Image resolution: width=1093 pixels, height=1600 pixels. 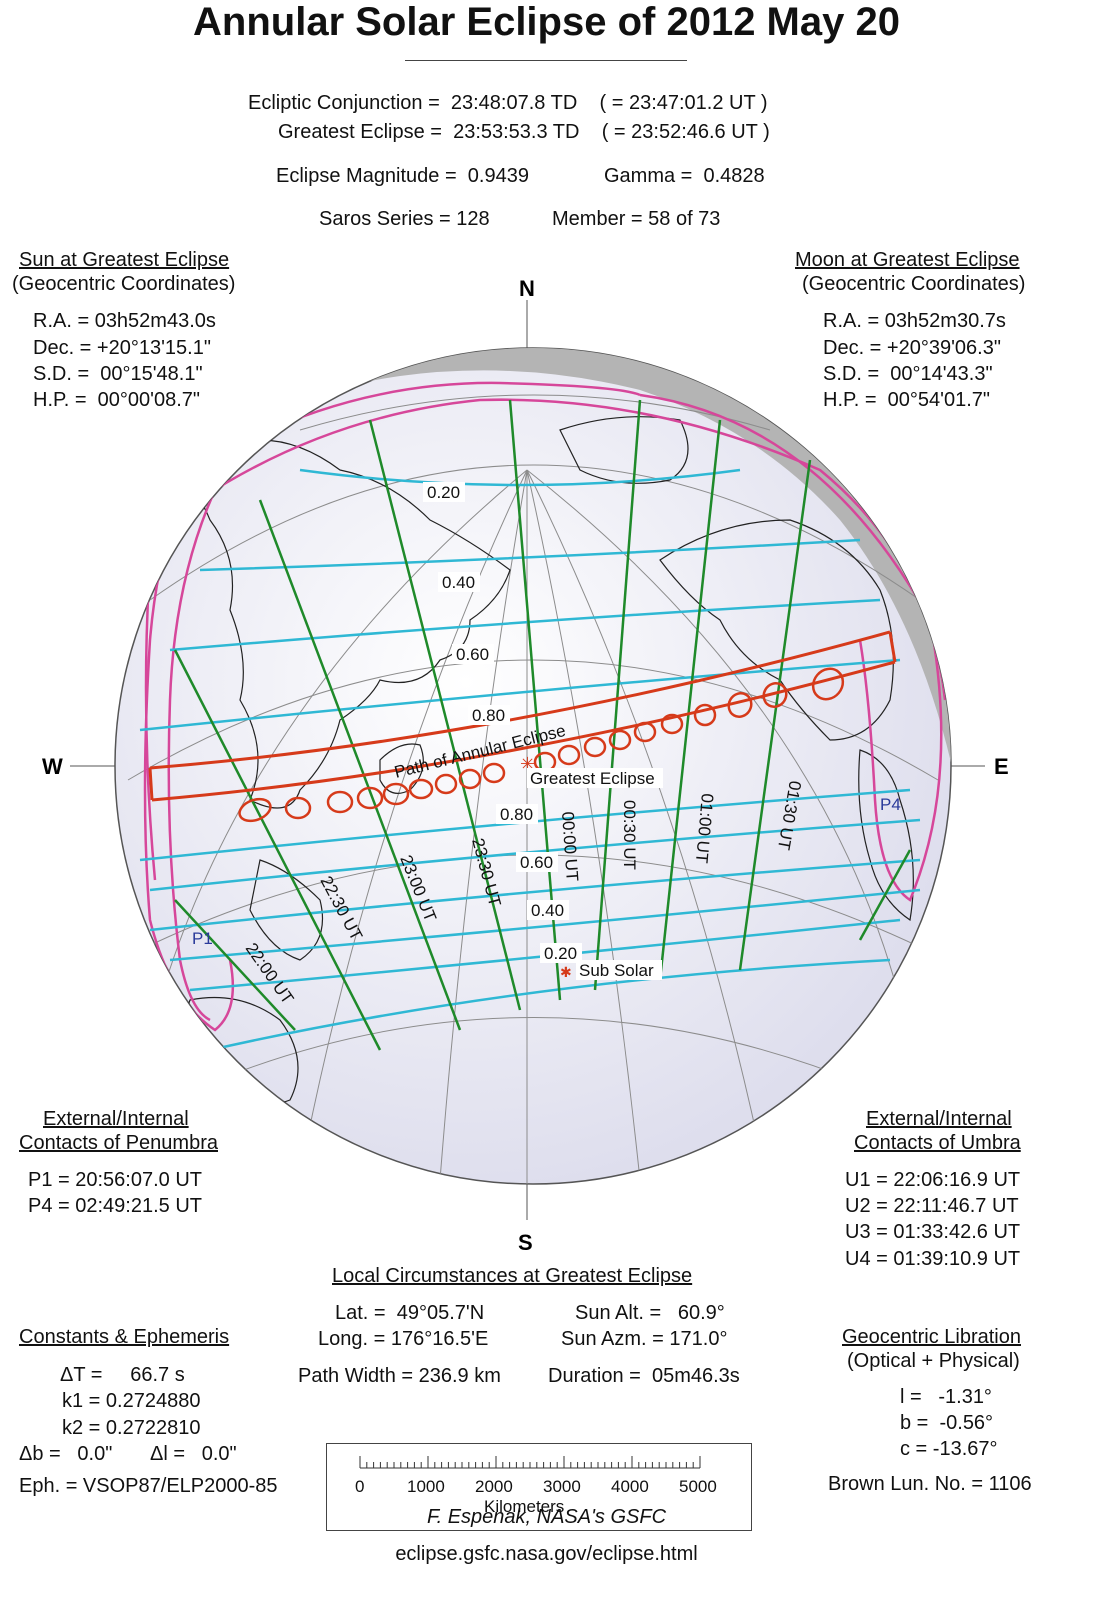 I want to click on local-lat: Lat. = 49°05.7'N, so click(x=410, y=1313).